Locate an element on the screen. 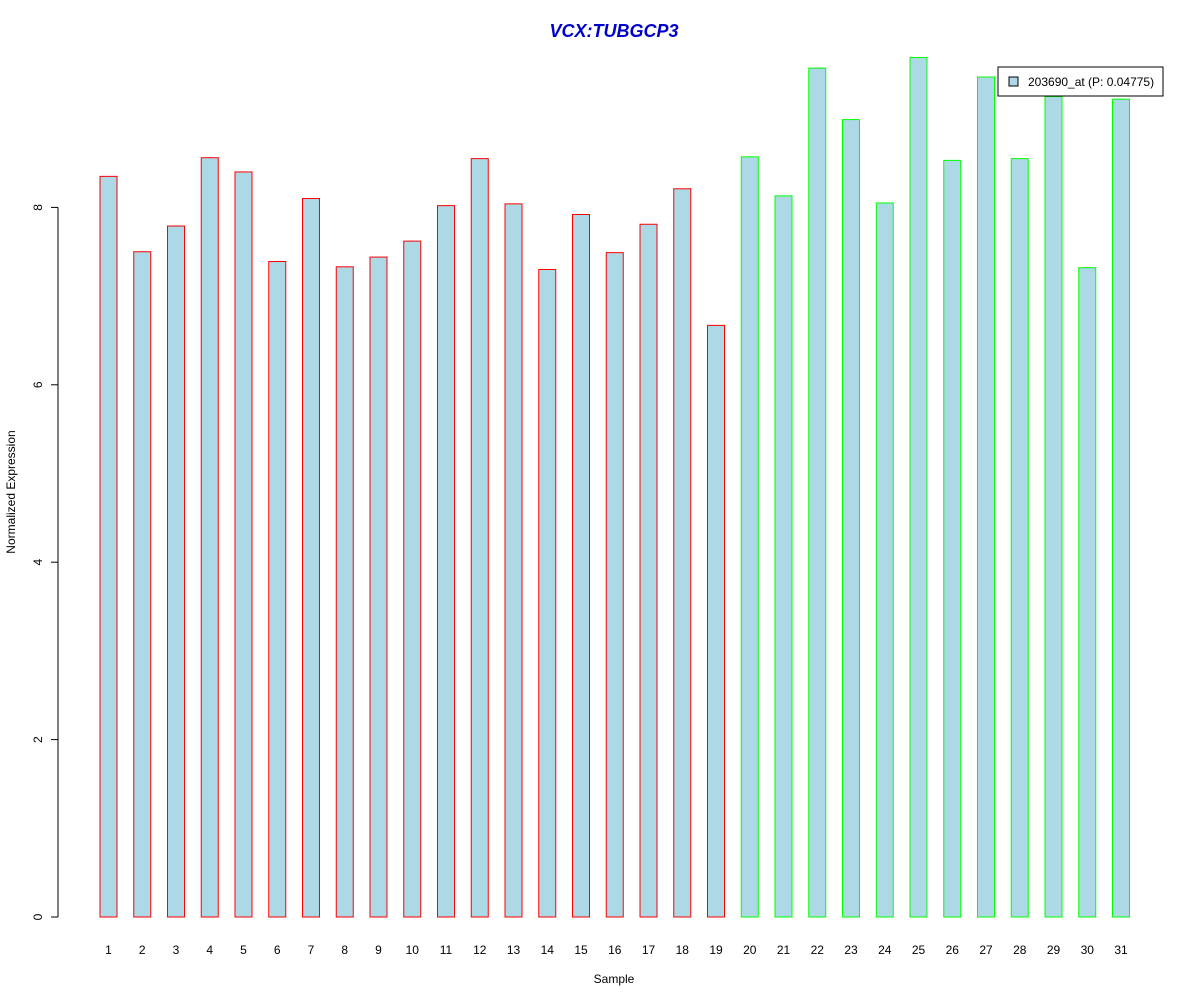 This screenshot has height=1000, width=1200. x-tick-label: 15 is located at coordinates (581, 950).